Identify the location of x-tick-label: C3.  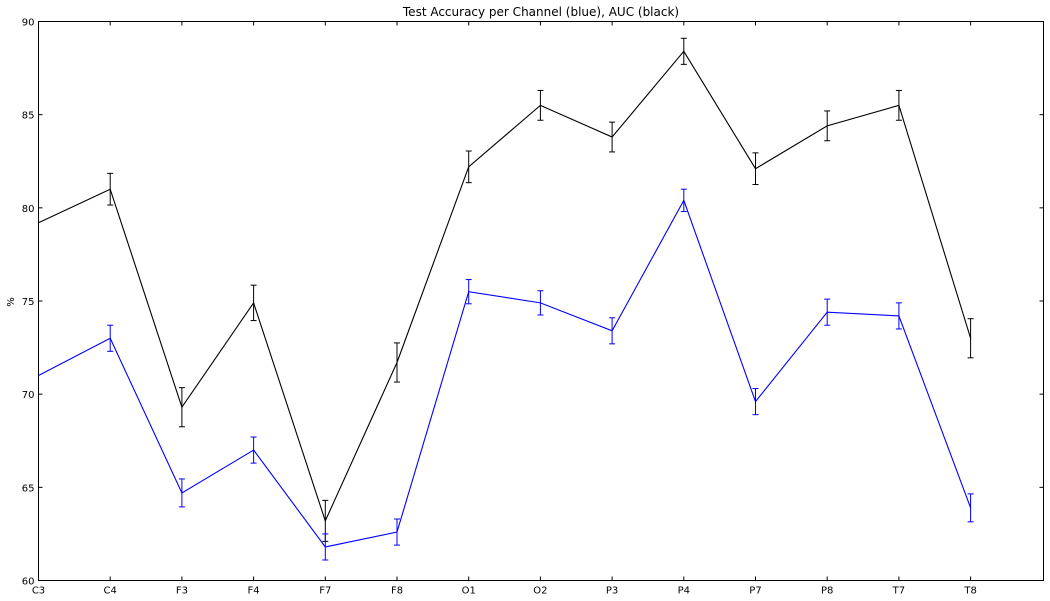
(38, 591).